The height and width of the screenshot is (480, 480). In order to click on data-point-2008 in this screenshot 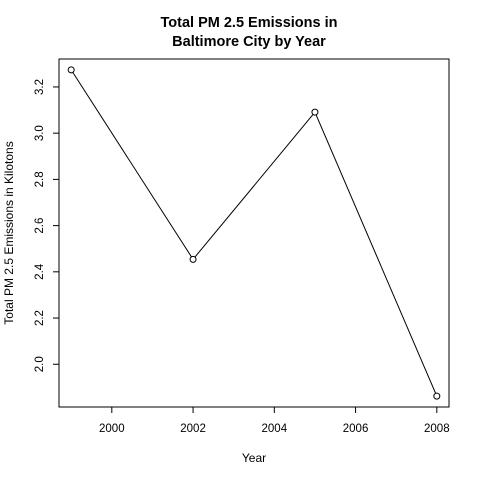, I will do `click(437, 396)`.